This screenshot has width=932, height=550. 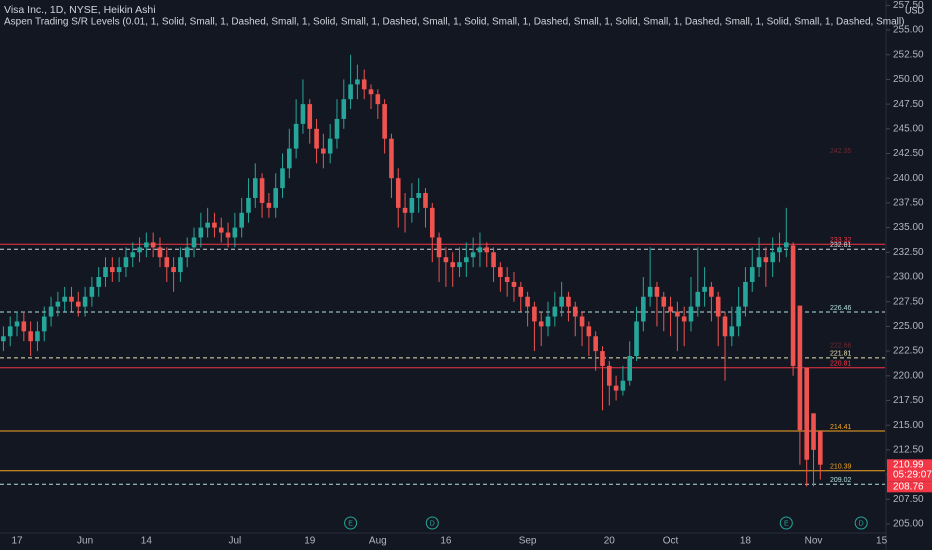 I want to click on y-tick-label: 242.50, so click(x=908, y=153).